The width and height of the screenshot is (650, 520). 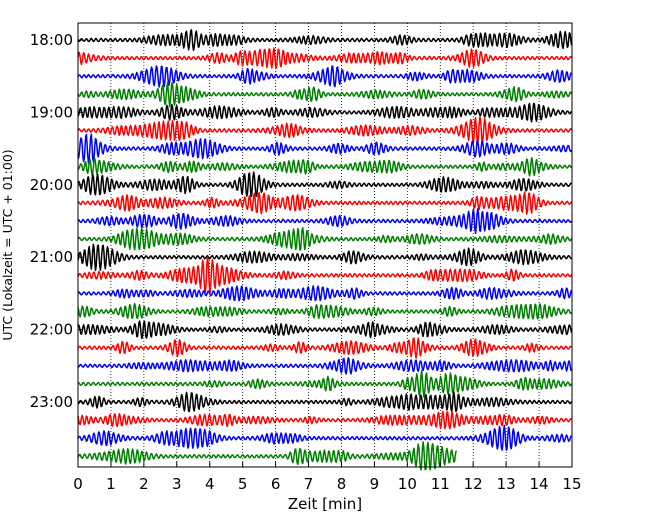 I want to click on x-tick-label-8: 8, so click(x=342, y=484).